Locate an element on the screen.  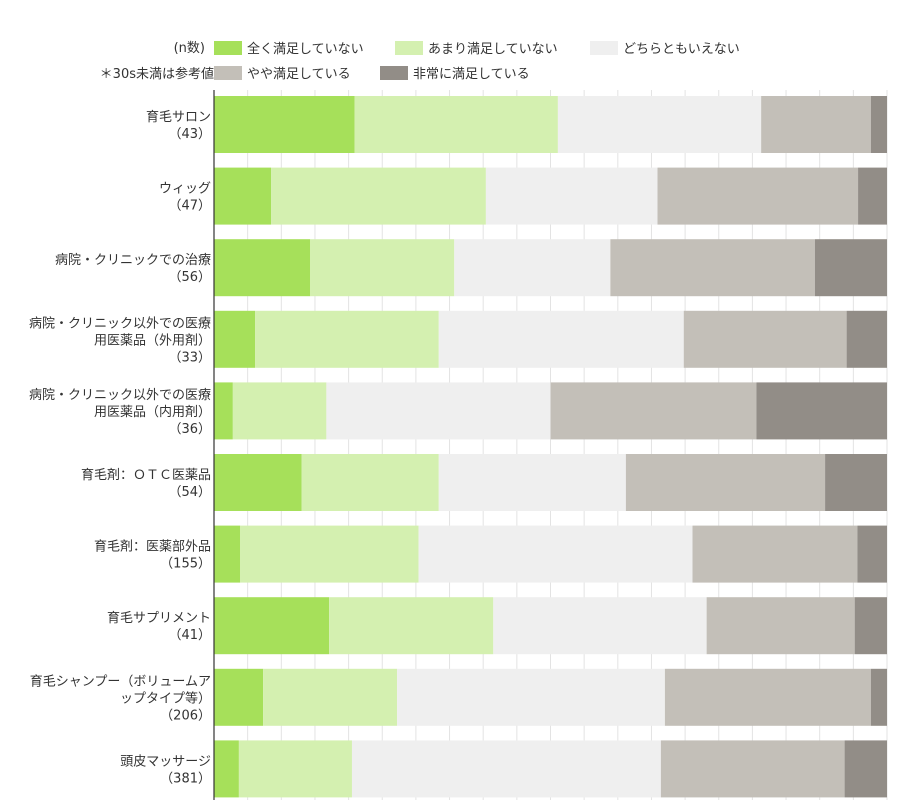
category-label-line: （381） is located at coordinates (185, 778).